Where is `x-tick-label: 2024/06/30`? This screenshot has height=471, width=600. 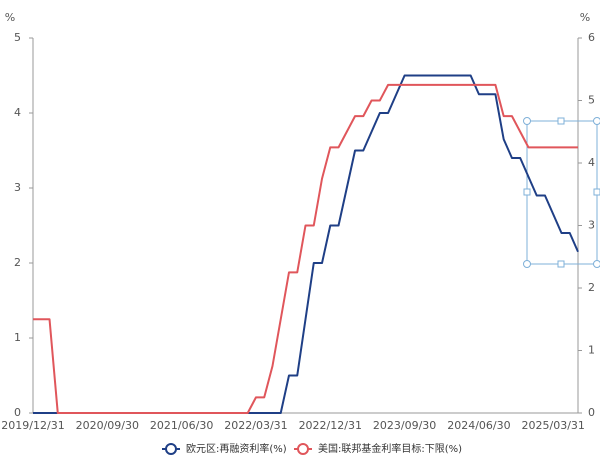 x-tick-label: 2024/06/30 is located at coordinates (478, 425).